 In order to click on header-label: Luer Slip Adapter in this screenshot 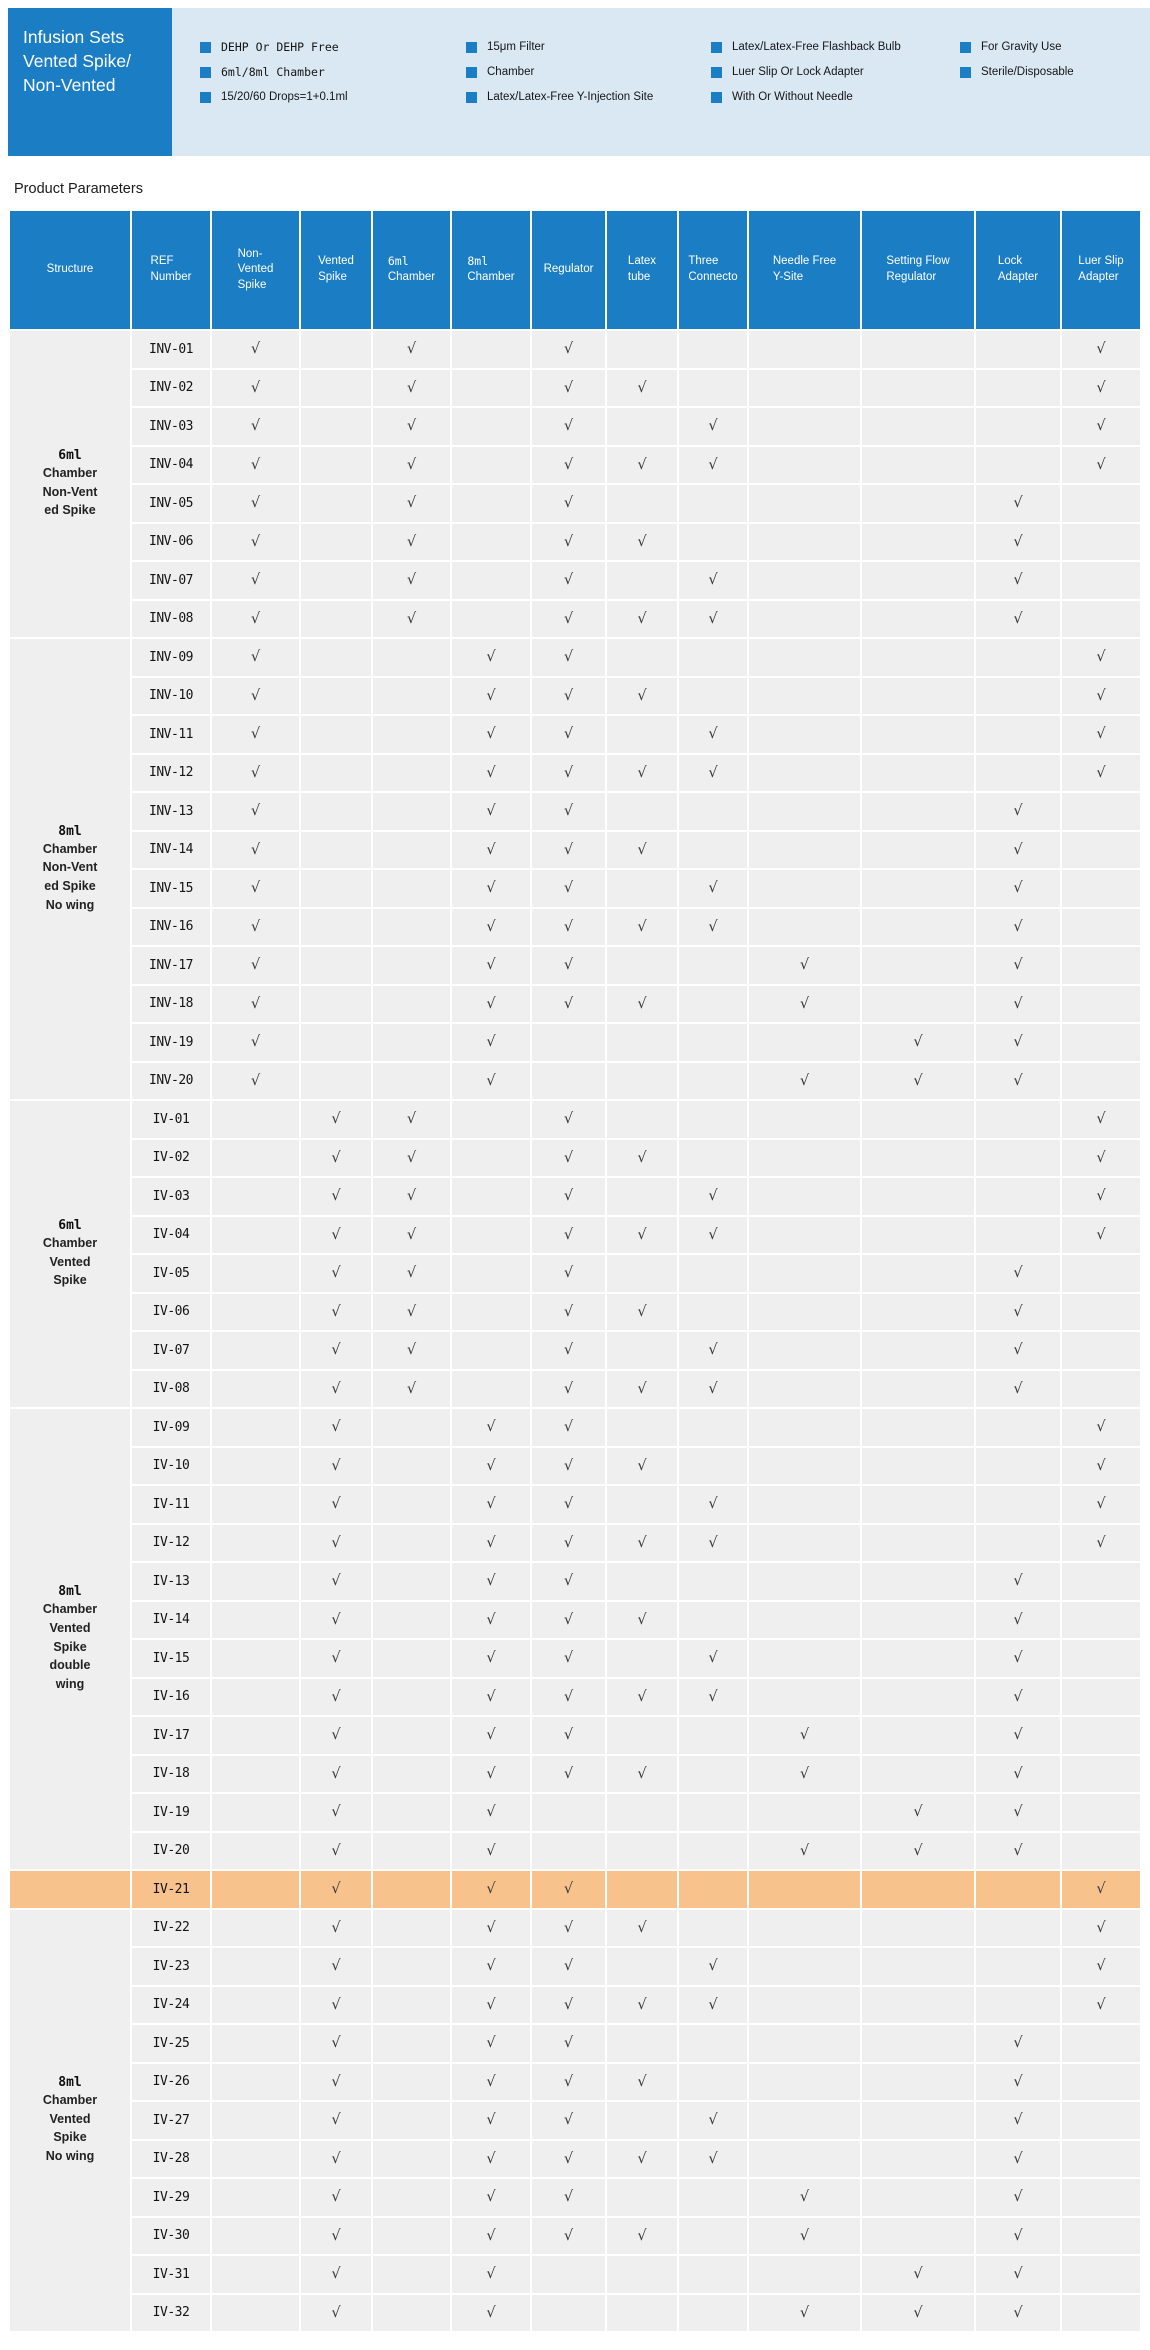, I will do `click(1100, 269)`.